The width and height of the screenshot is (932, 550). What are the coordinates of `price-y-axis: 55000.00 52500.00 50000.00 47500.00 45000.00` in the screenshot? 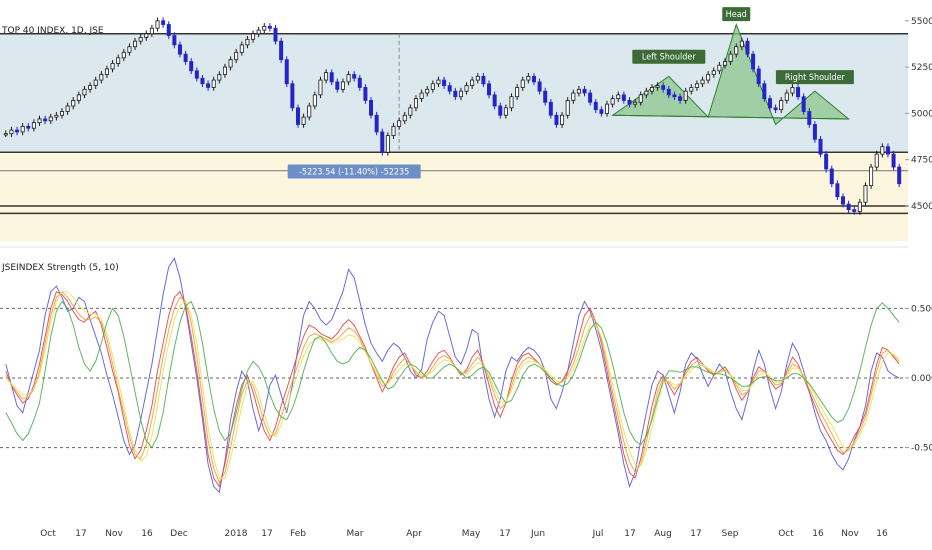 It's located at (918, 114).